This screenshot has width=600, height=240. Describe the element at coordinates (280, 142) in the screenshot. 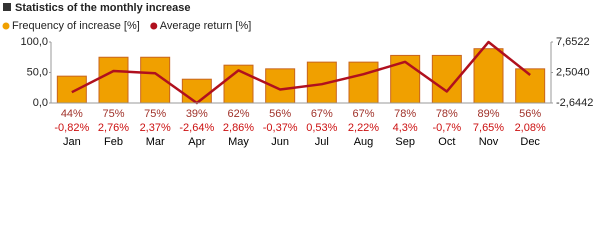

I see `x-tick-label: Jun` at that location.